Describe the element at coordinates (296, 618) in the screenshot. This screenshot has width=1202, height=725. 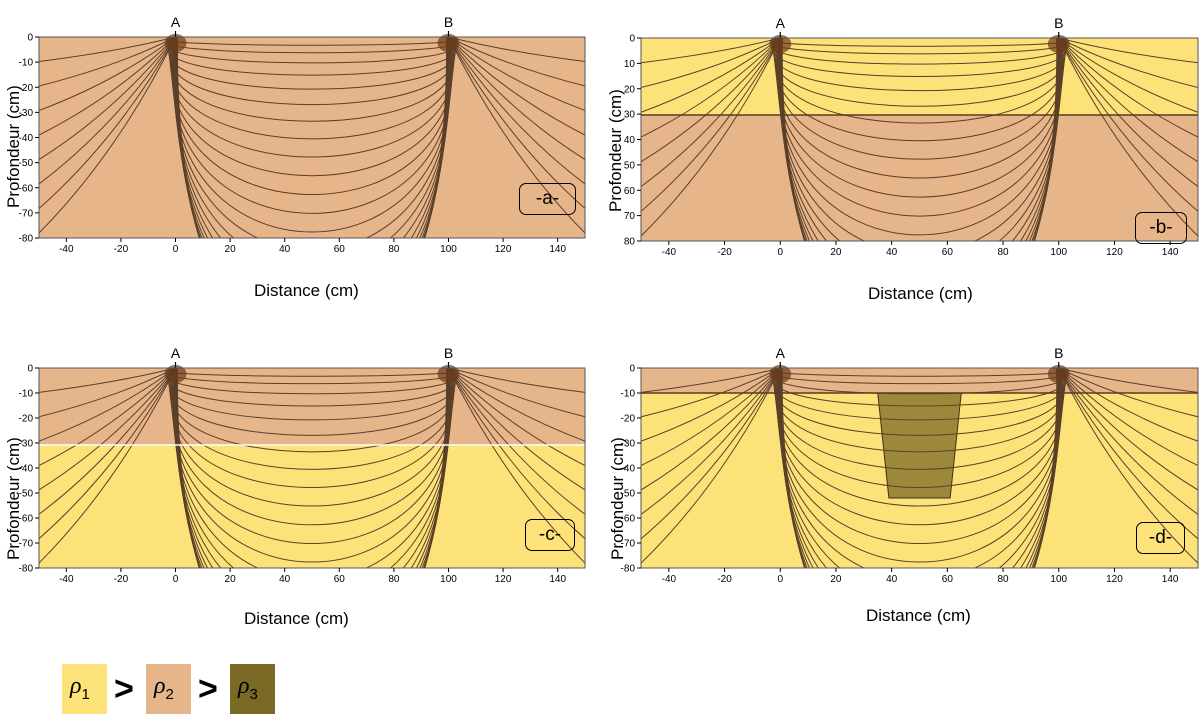
I see `x-axis-label: Distance (cm)` at that location.